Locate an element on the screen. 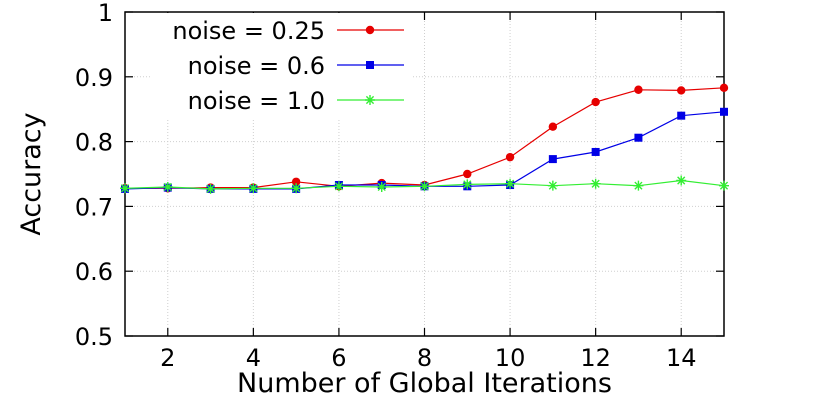 Image resolution: width=830 pixels, height=400 pixels. legend: noise = 0.25 noise = 0.6 noise = 1.0 is located at coordinates (281, 66).